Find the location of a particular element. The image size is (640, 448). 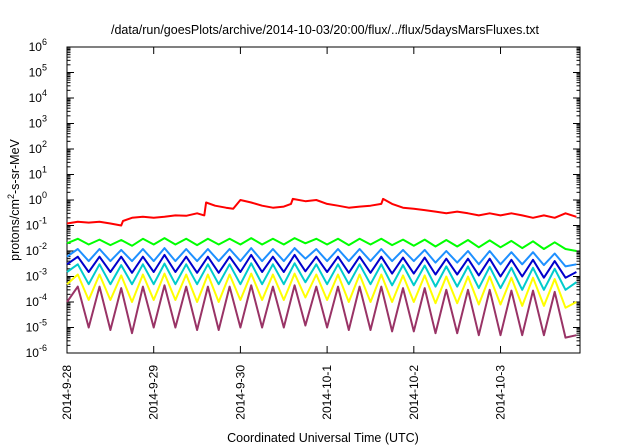

y-tick-exponent: -5 is located at coordinates (43, 323).